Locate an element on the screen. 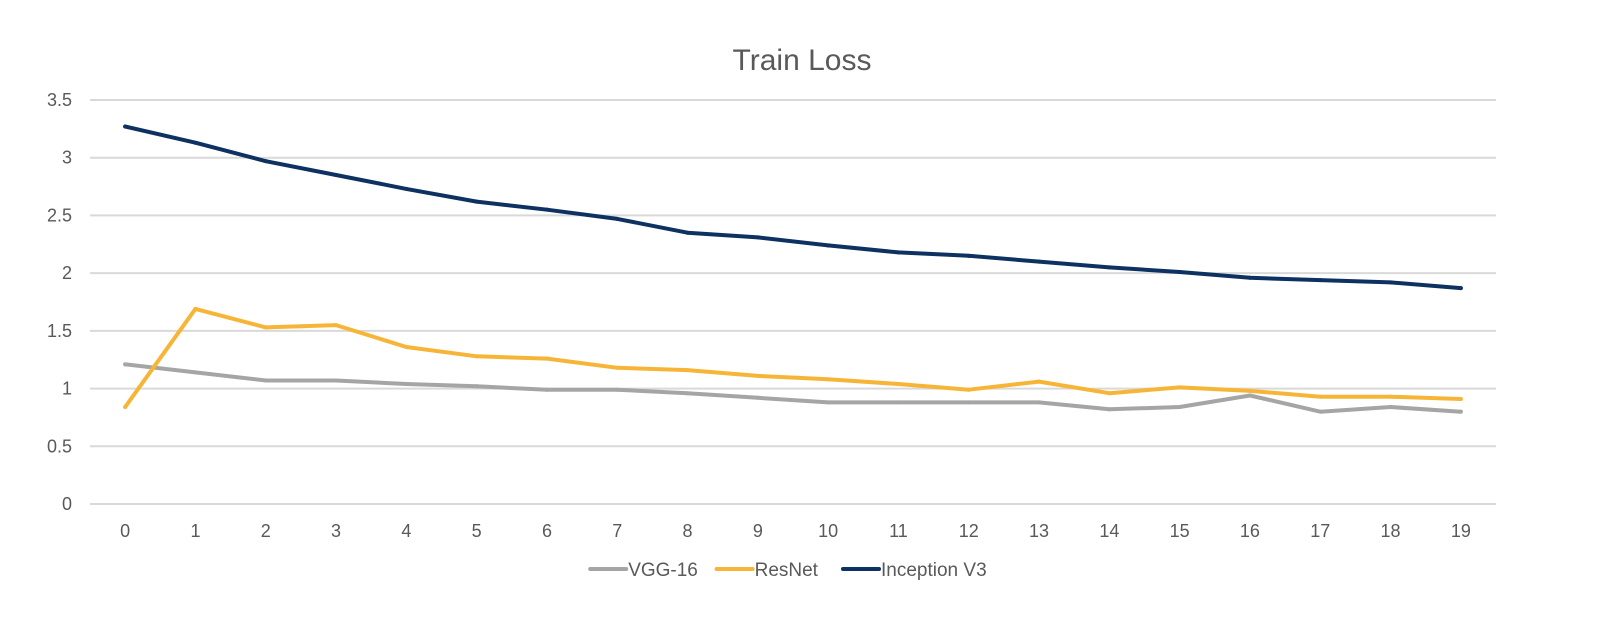 The height and width of the screenshot is (642, 1604). legend-label: VGG-16 is located at coordinates (663, 570).